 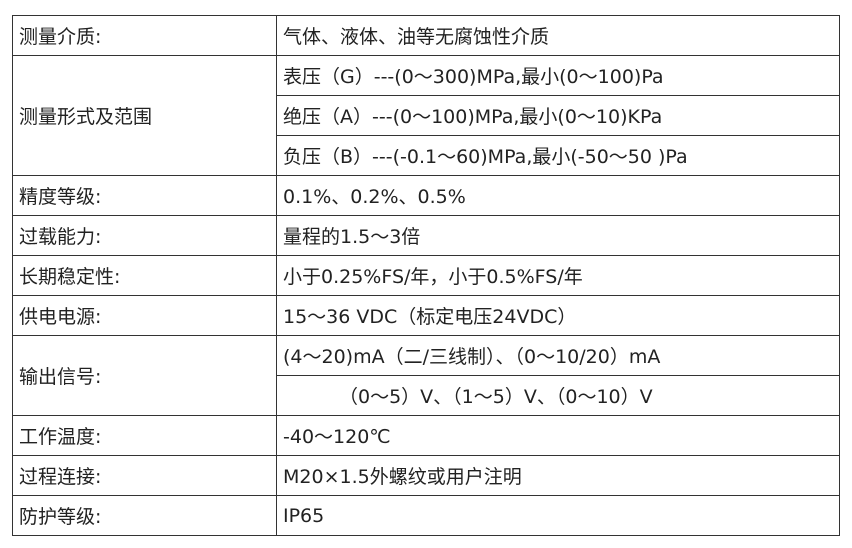 What do you see at coordinates (558, 395) in the screenshot?
I see `row-value: （0～5）V、（1～5）V、（0～10）V` at bounding box center [558, 395].